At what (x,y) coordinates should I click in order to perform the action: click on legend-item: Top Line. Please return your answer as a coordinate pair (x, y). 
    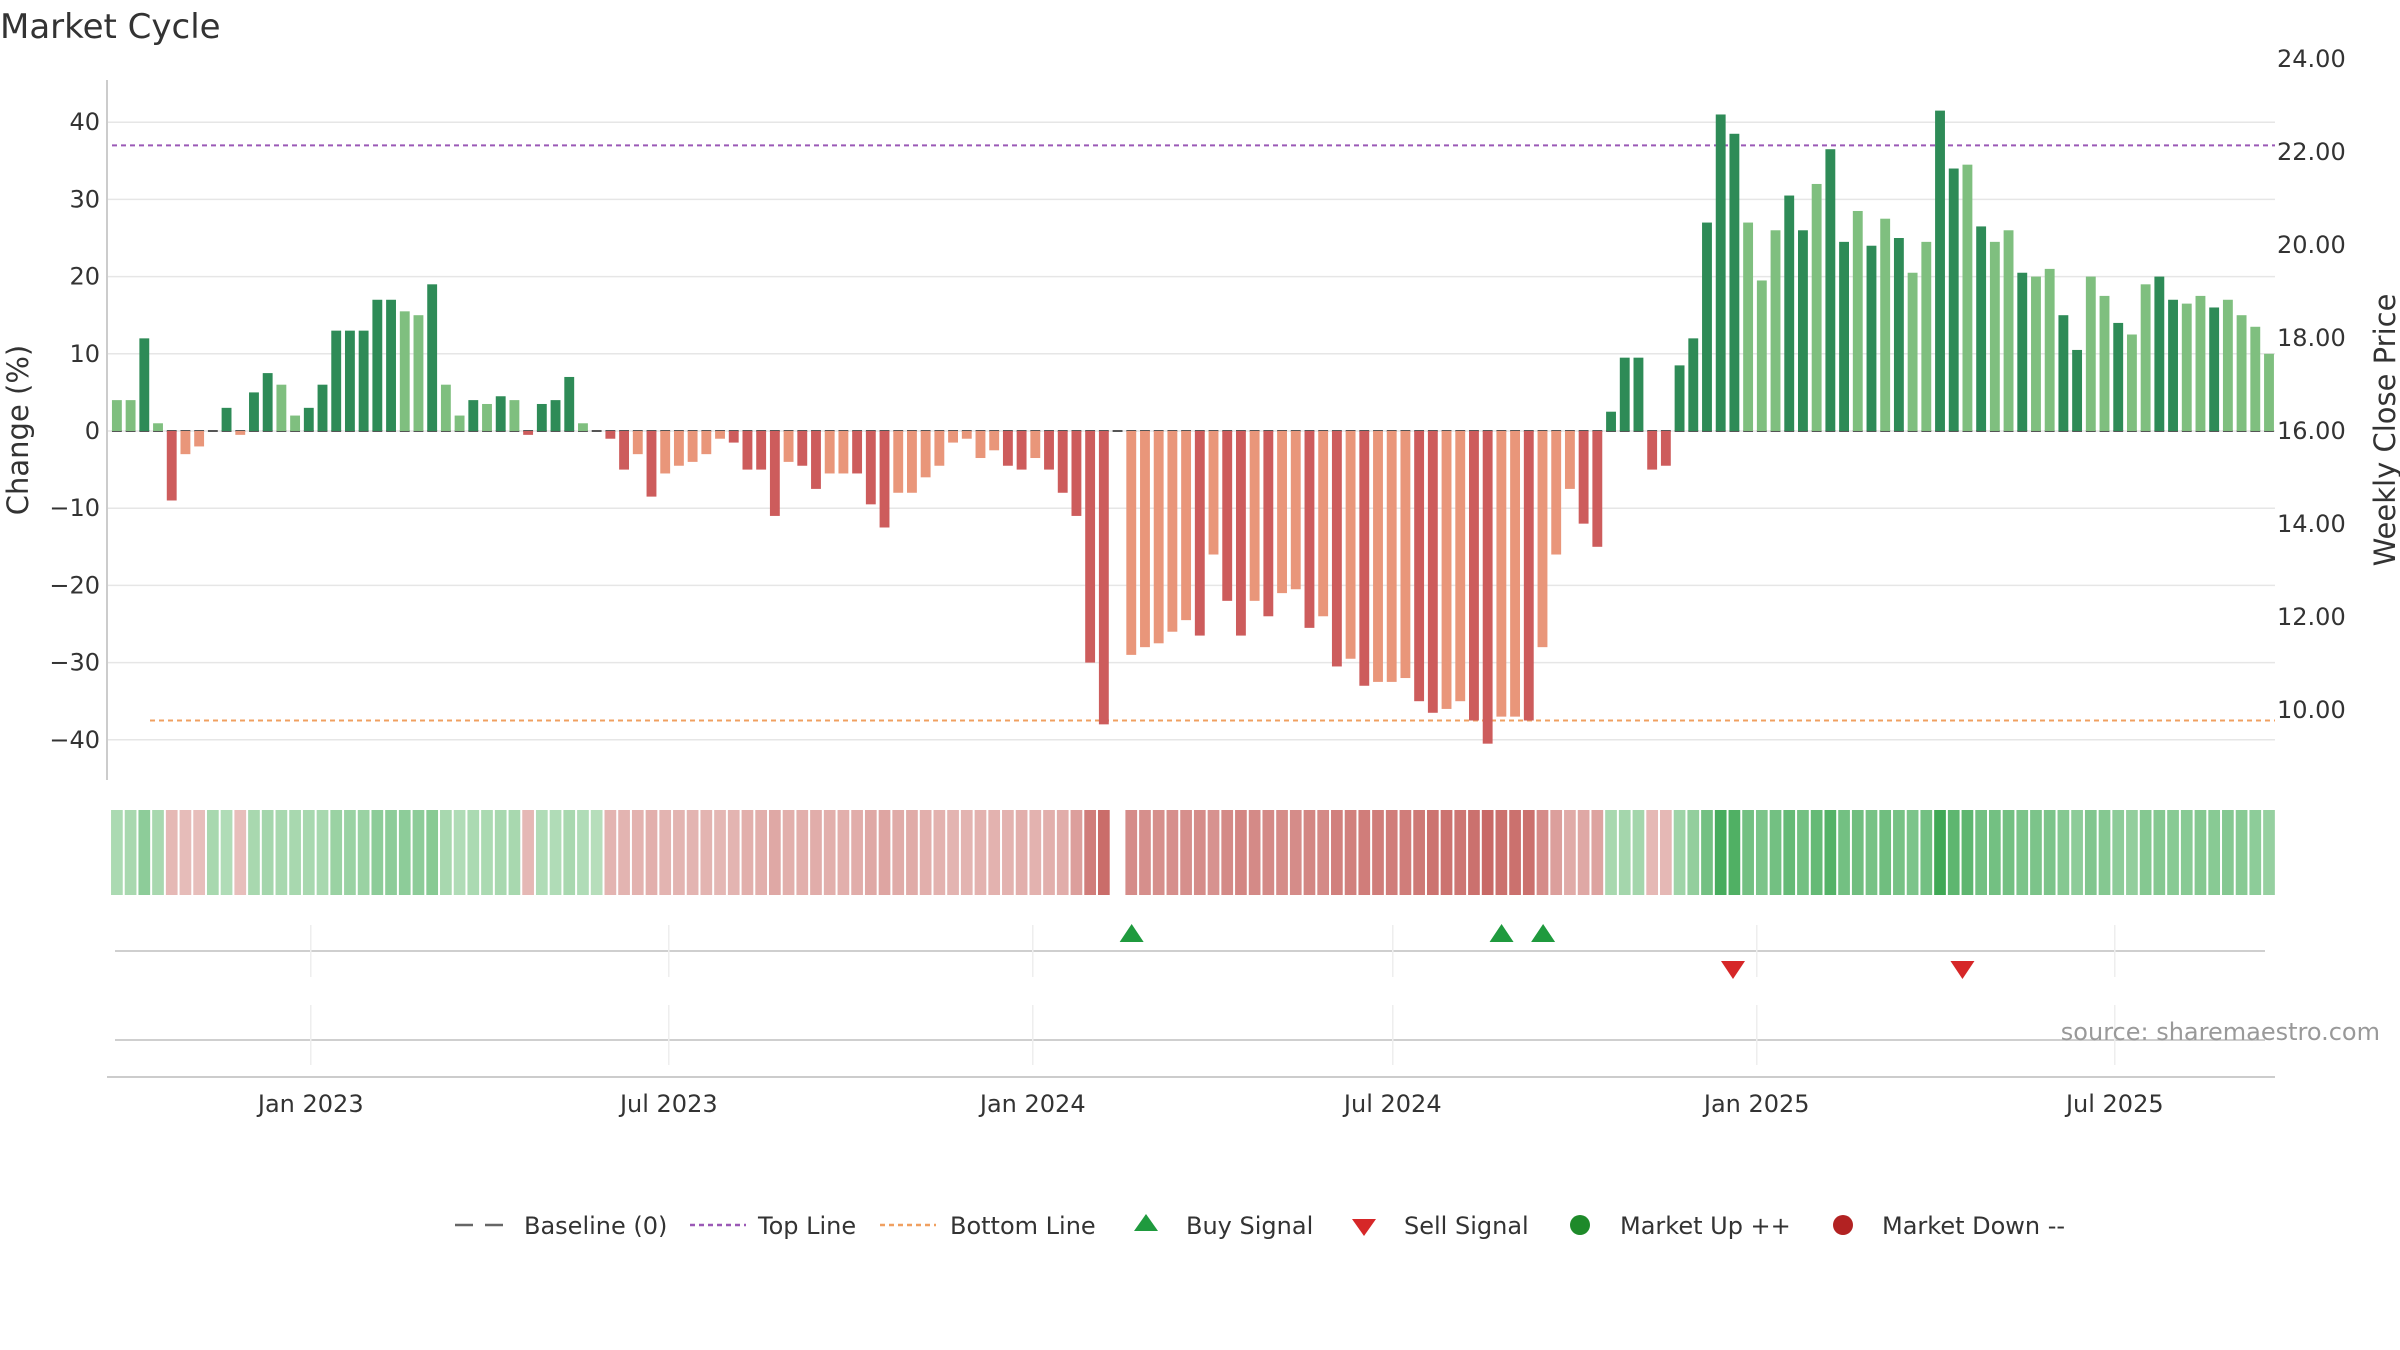
    Looking at the image, I should click on (773, 1226).